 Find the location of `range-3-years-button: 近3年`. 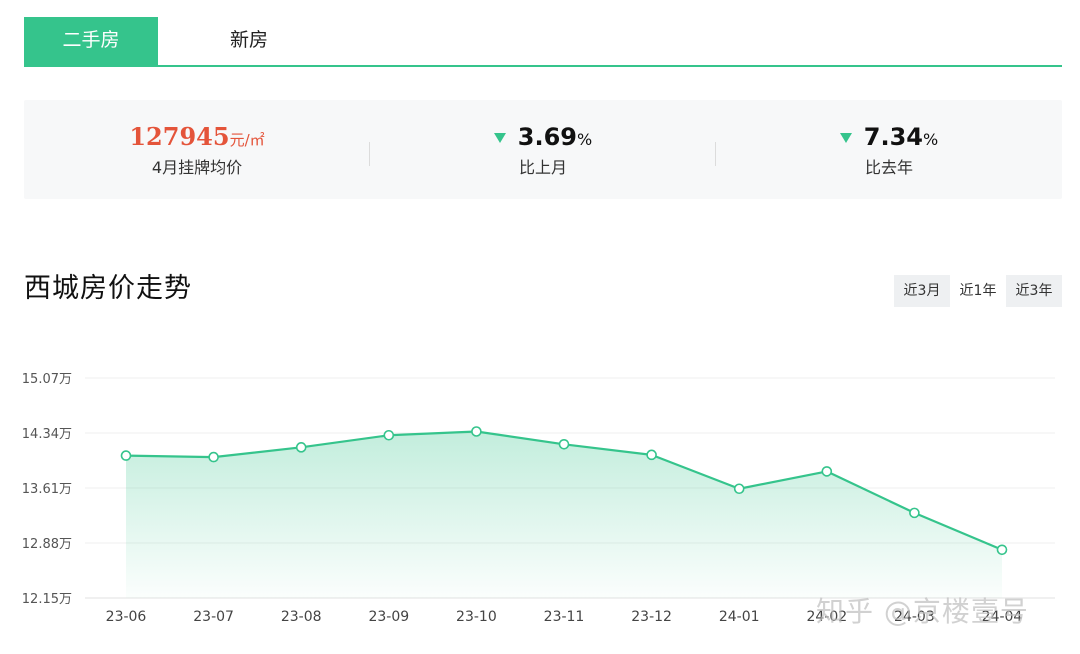

range-3-years-button: 近3年 is located at coordinates (1034, 291).